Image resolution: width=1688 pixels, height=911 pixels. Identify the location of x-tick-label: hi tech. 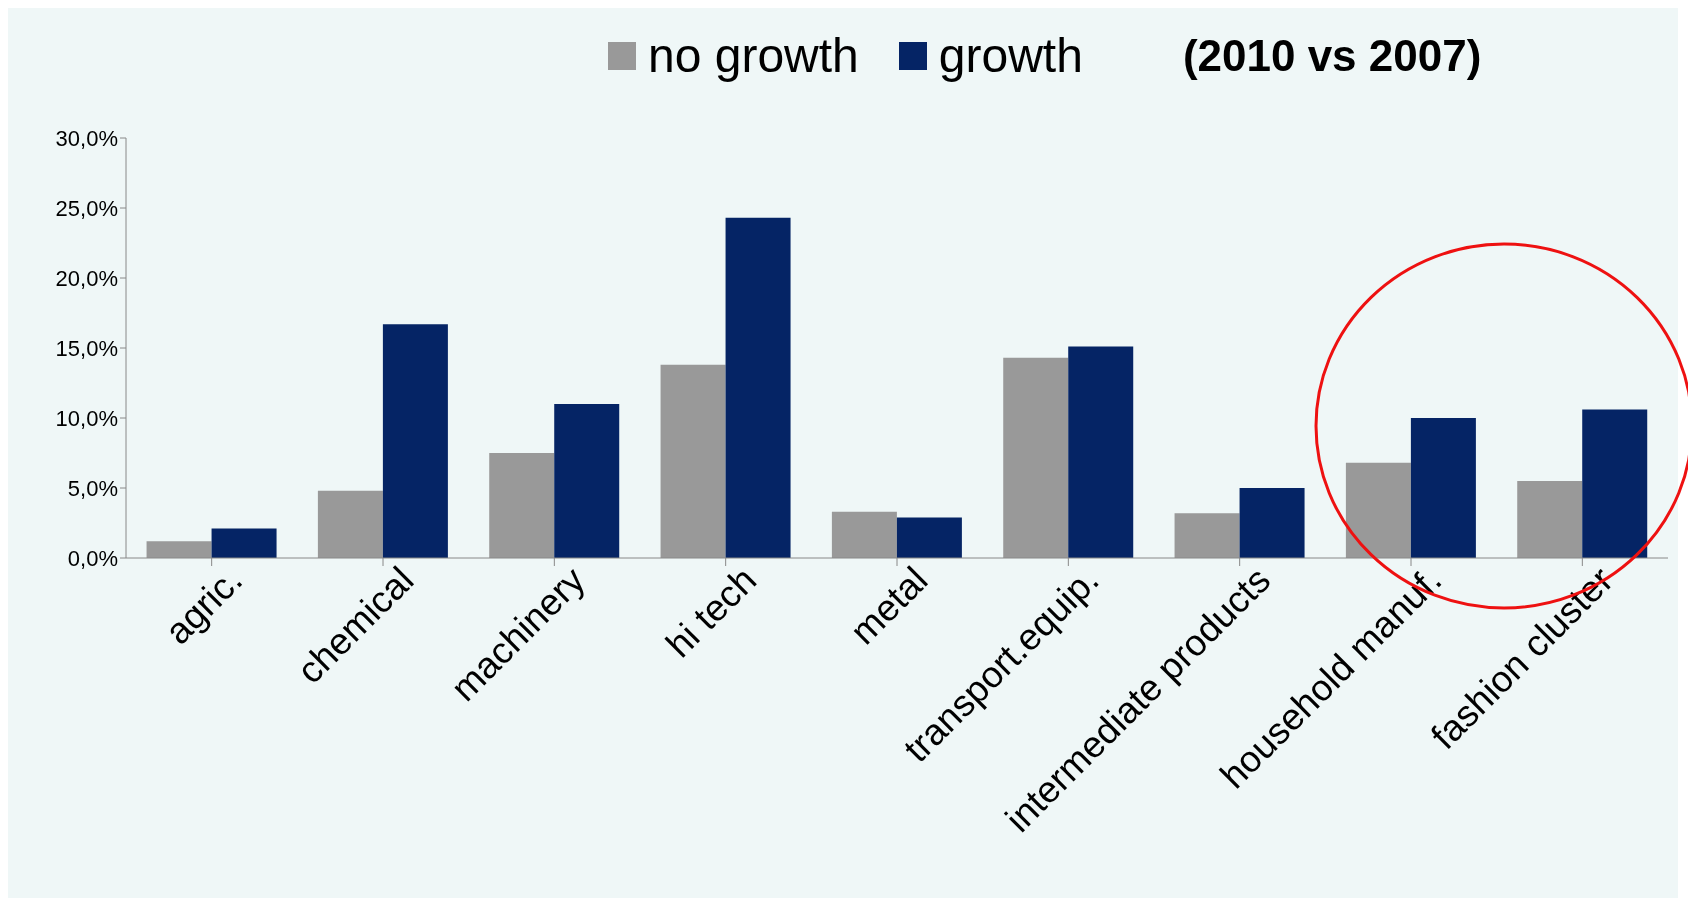
(711, 612).